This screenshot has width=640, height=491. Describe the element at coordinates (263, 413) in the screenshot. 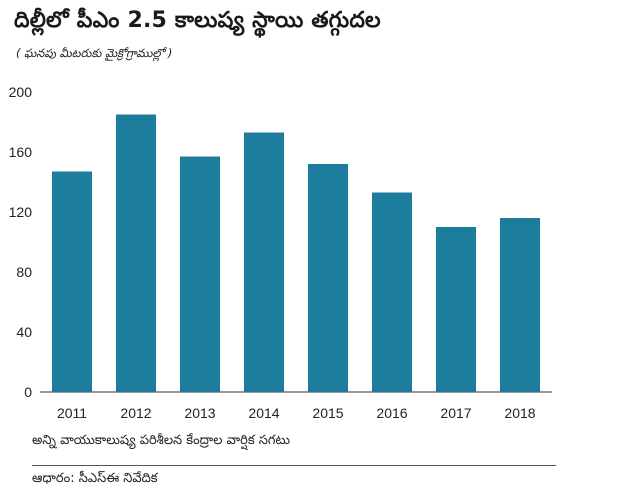

I see `x-tick-label: 2014` at that location.